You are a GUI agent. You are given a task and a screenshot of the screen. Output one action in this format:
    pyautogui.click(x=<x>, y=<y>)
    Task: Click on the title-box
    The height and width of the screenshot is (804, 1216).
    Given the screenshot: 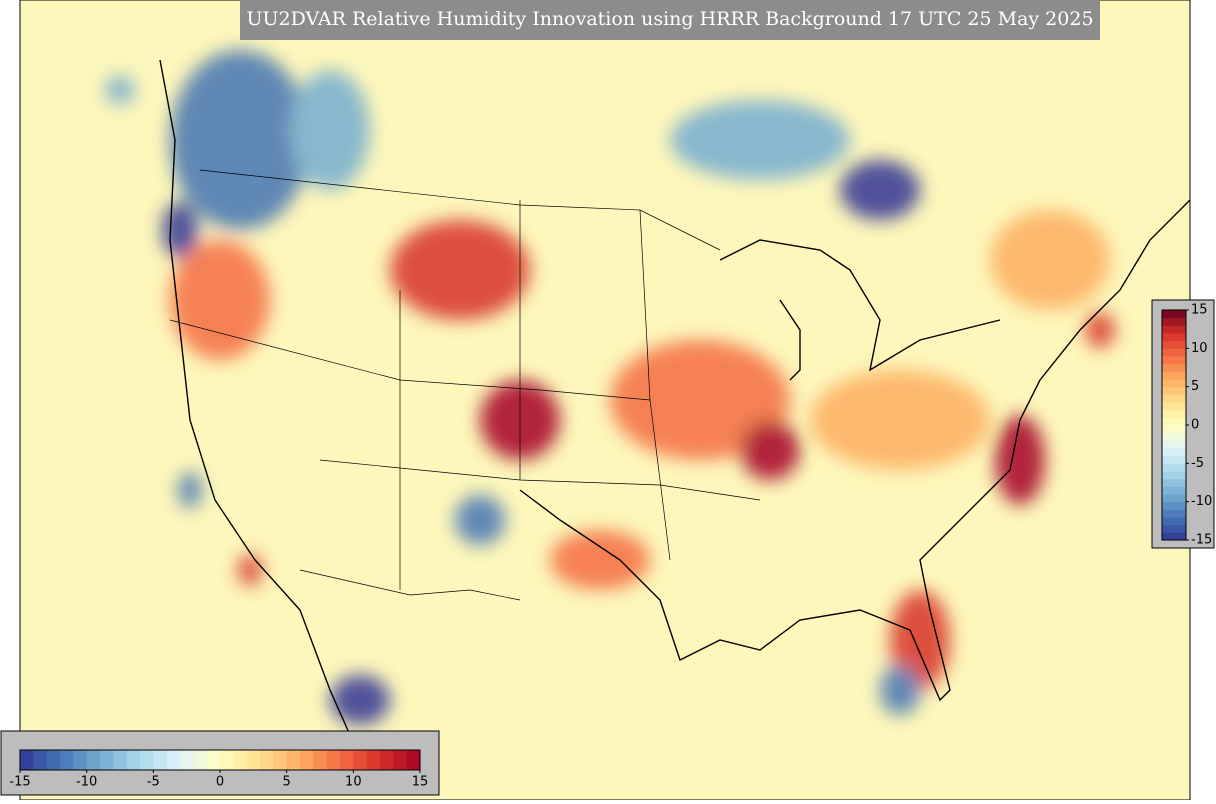 What is the action you would take?
    pyautogui.click(x=670, y=20)
    